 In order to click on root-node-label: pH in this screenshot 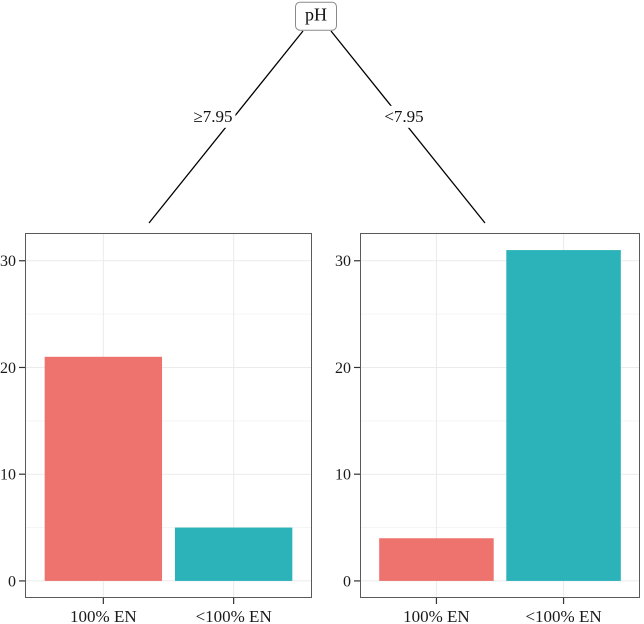, I will do `click(316, 16)`.